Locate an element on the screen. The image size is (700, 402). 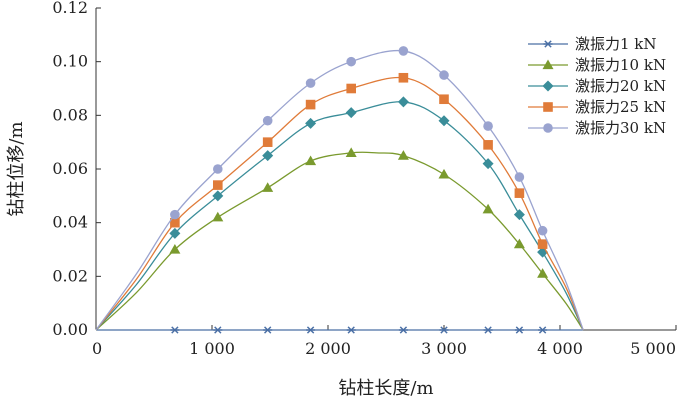
x-tick-label: 3 000 is located at coordinates (444, 348).